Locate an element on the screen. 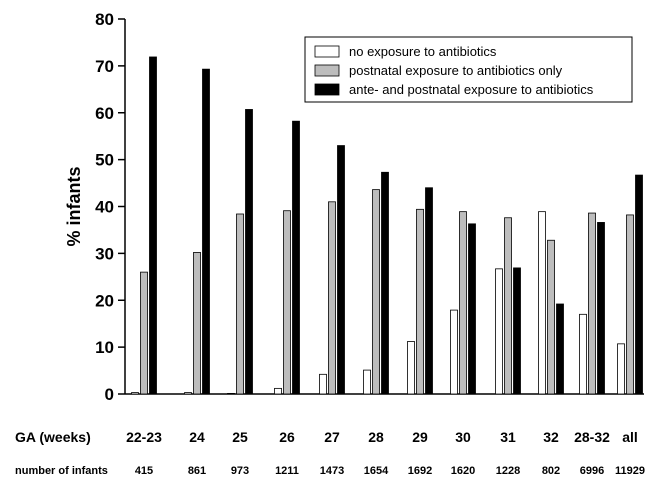  n-row-label: number of infants is located at coordinates (61, 471).